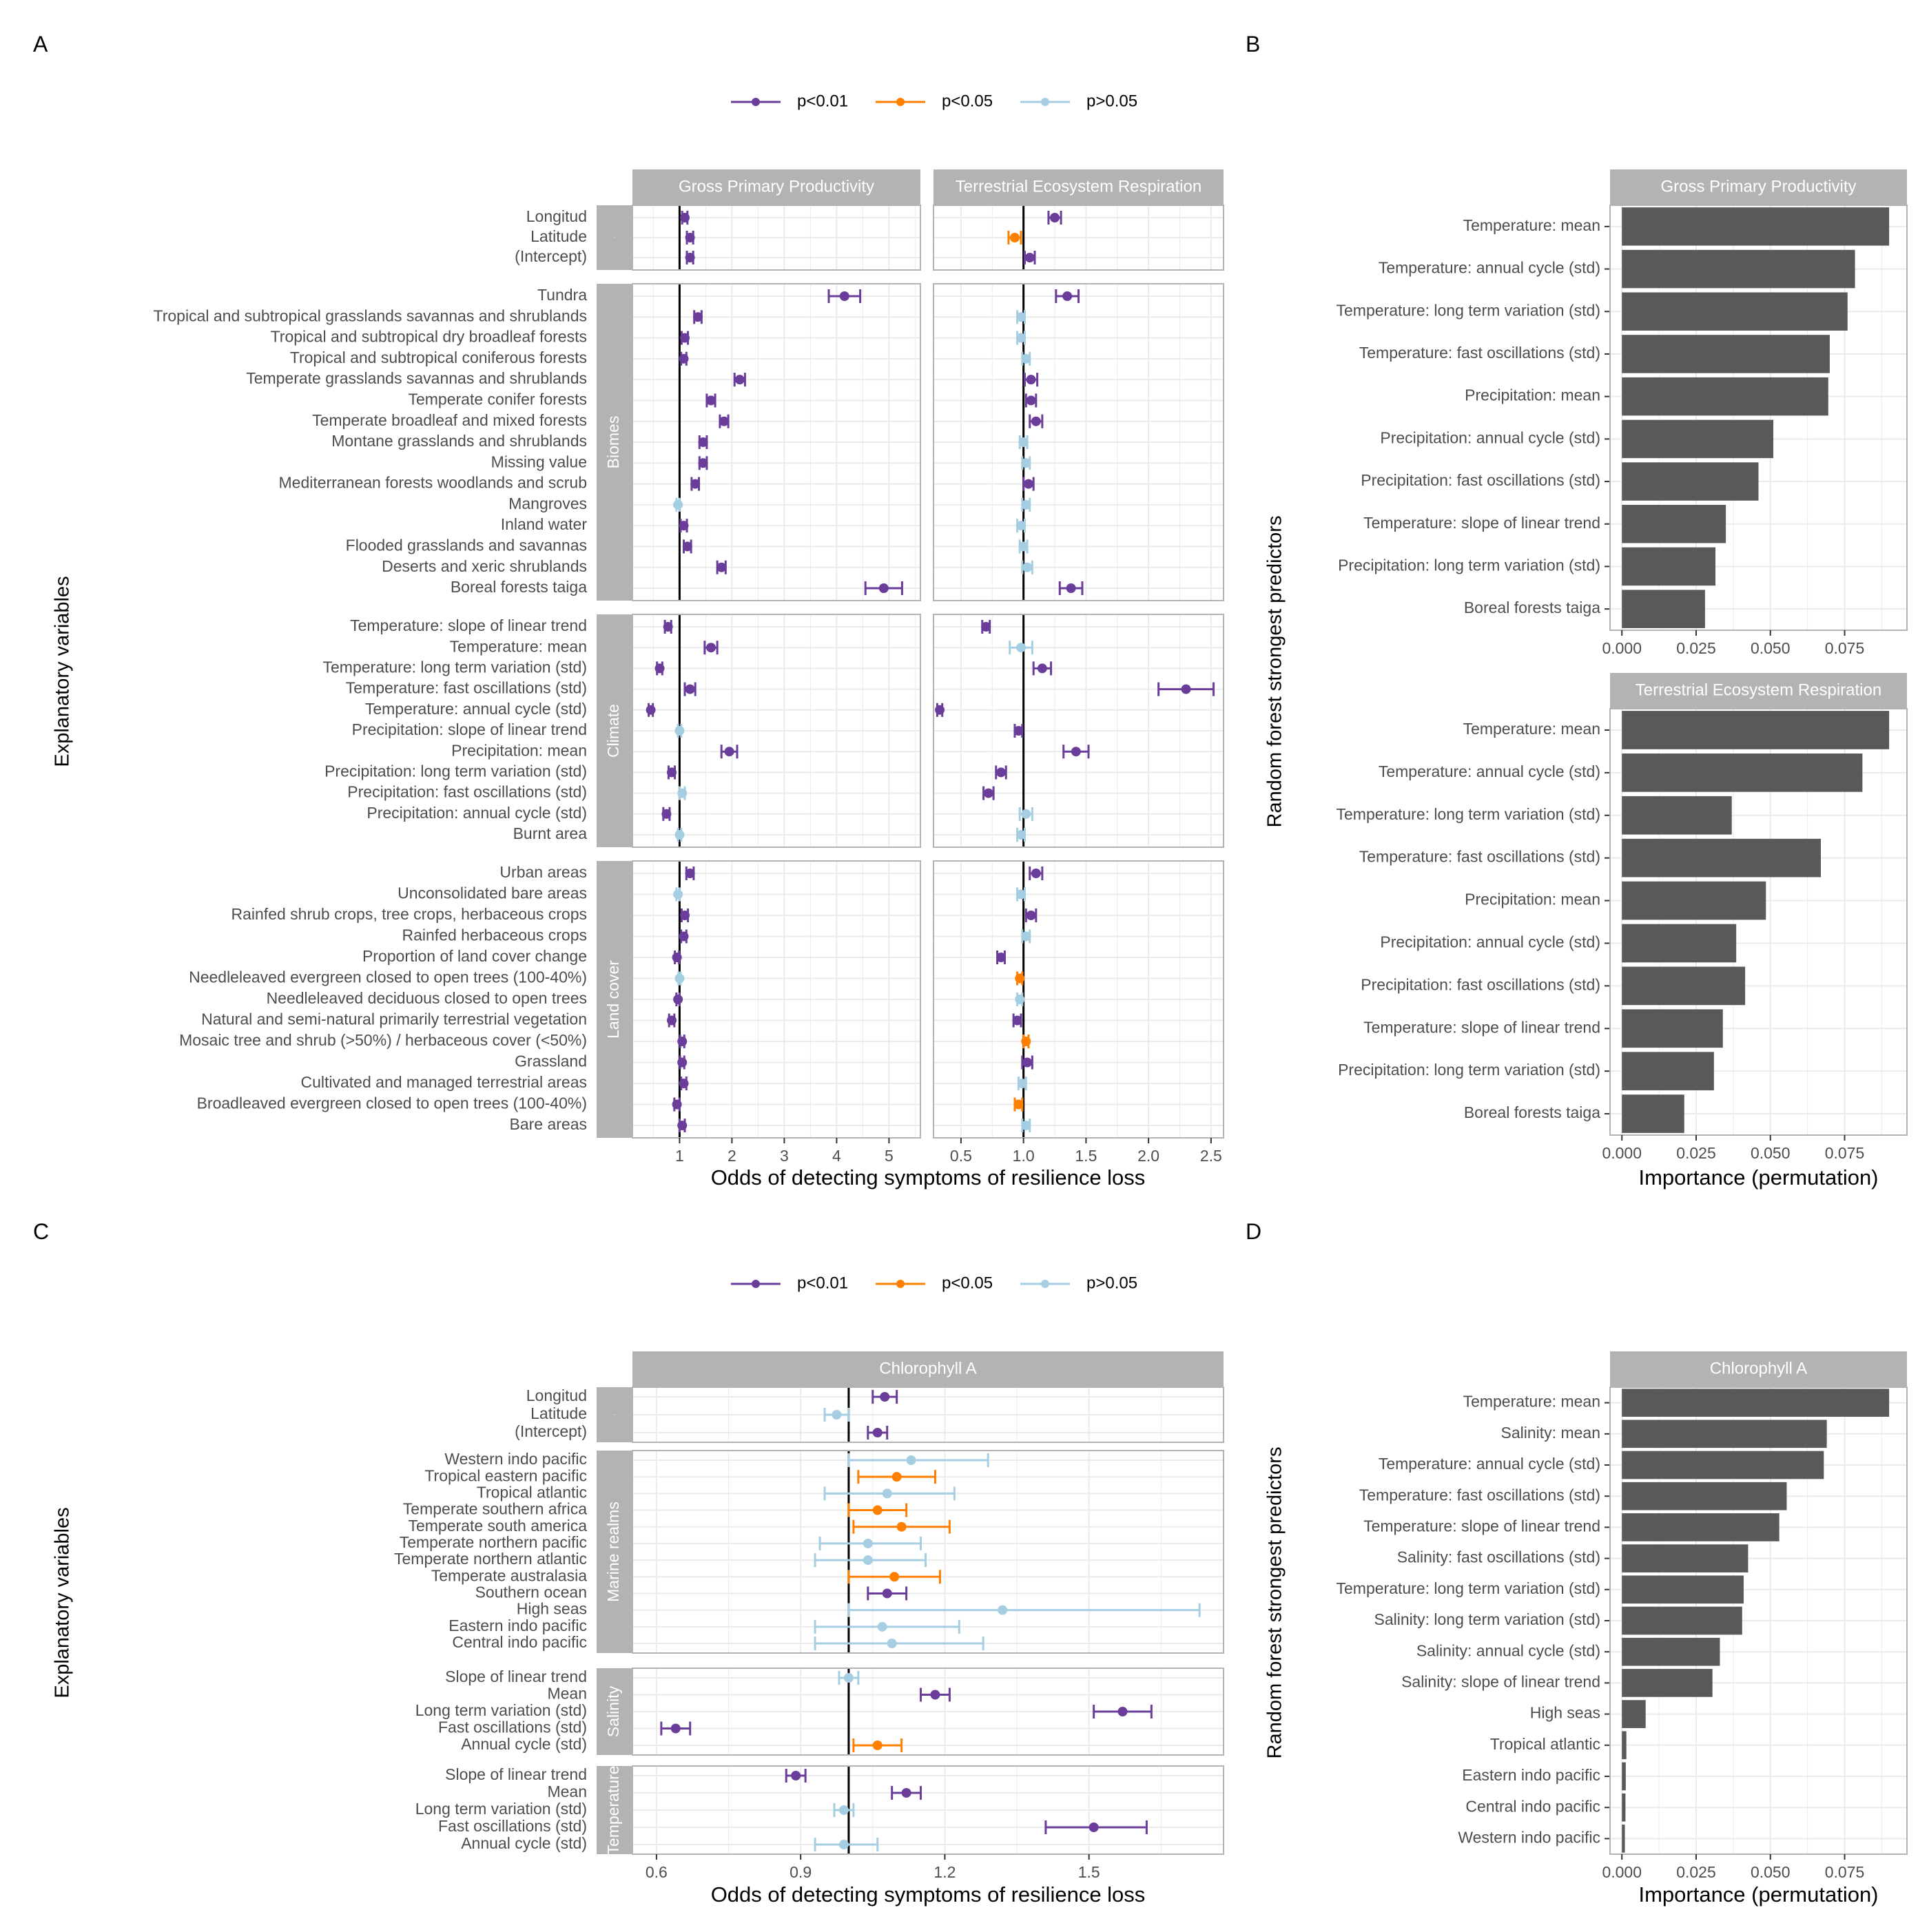  What do you see at coordinates (1024, 1156) in the screenshot?
I see `x-tick-label: 1.0` at bounding box center [1024, 1156].